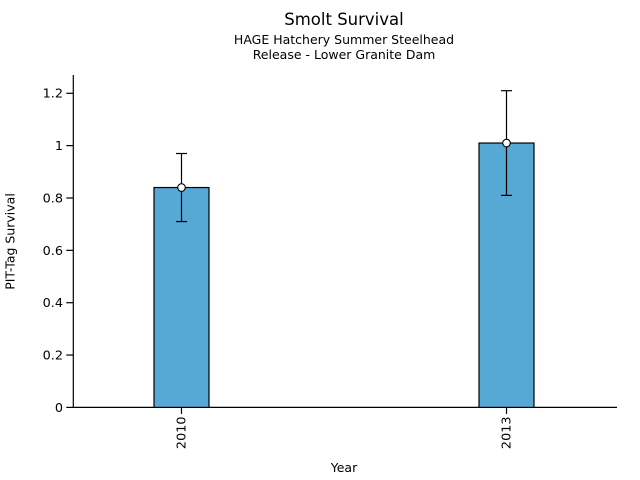  Describe the element at coordinates (181, 187) in the screenshot. I see `point-marker-2010` at that location.